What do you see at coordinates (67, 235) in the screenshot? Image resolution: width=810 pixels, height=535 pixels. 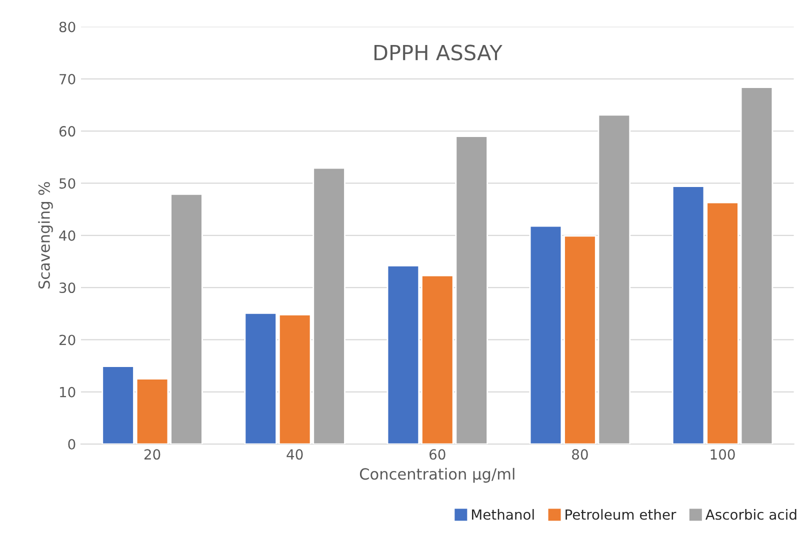 I see `y-tick-label: 40` at bounding box center [67, 235].